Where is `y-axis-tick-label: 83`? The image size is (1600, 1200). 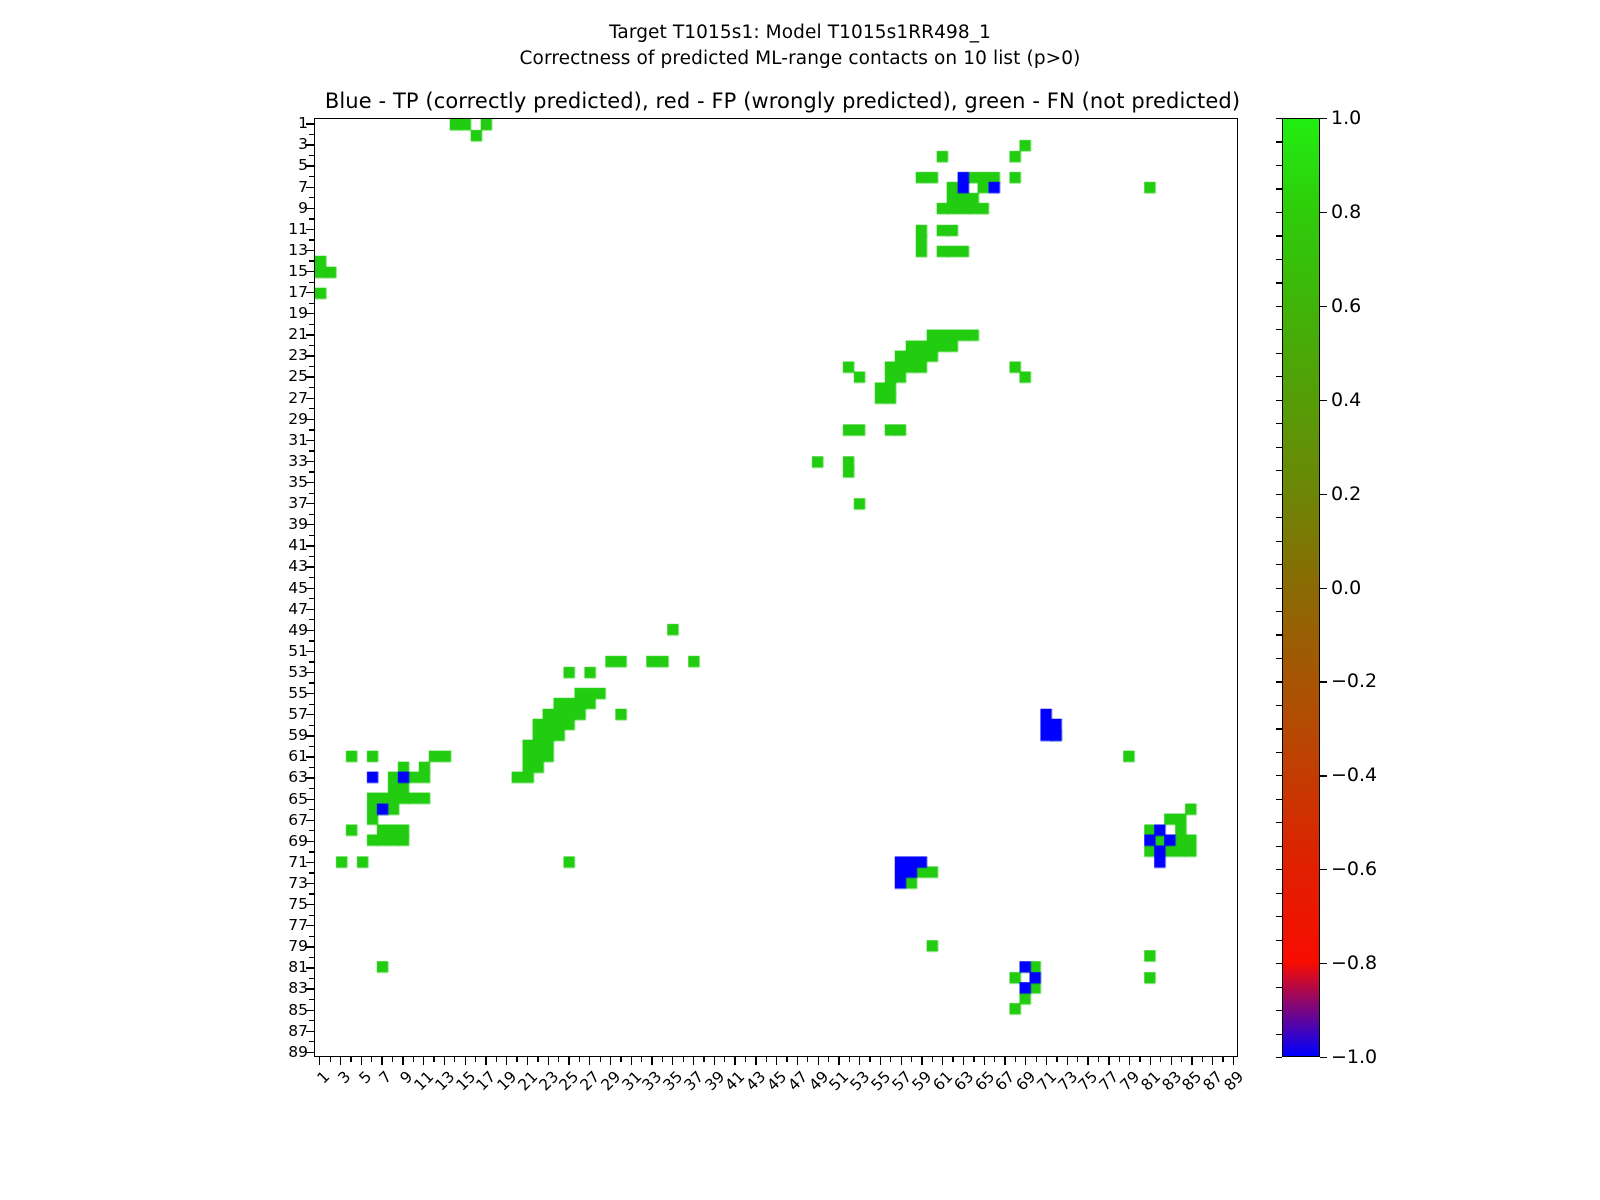 y-axis-tick-label: 83 is located at coordinates (298, 988).